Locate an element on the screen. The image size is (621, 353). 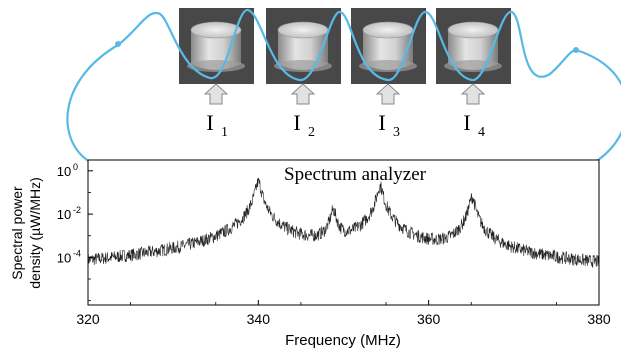
current-label-4: I is located at coordinates (466, 122).